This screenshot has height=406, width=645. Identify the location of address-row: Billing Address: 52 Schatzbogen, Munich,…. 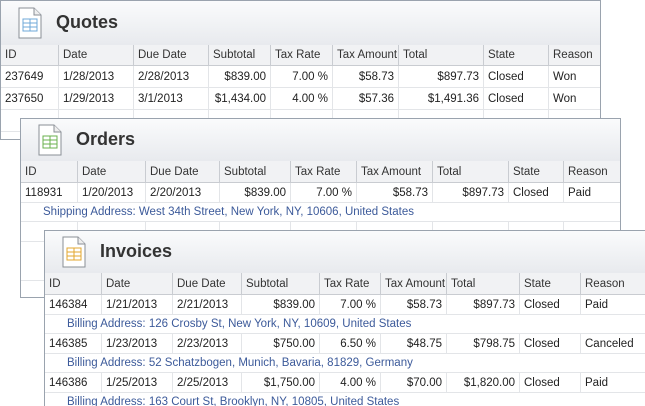
(345, 363).